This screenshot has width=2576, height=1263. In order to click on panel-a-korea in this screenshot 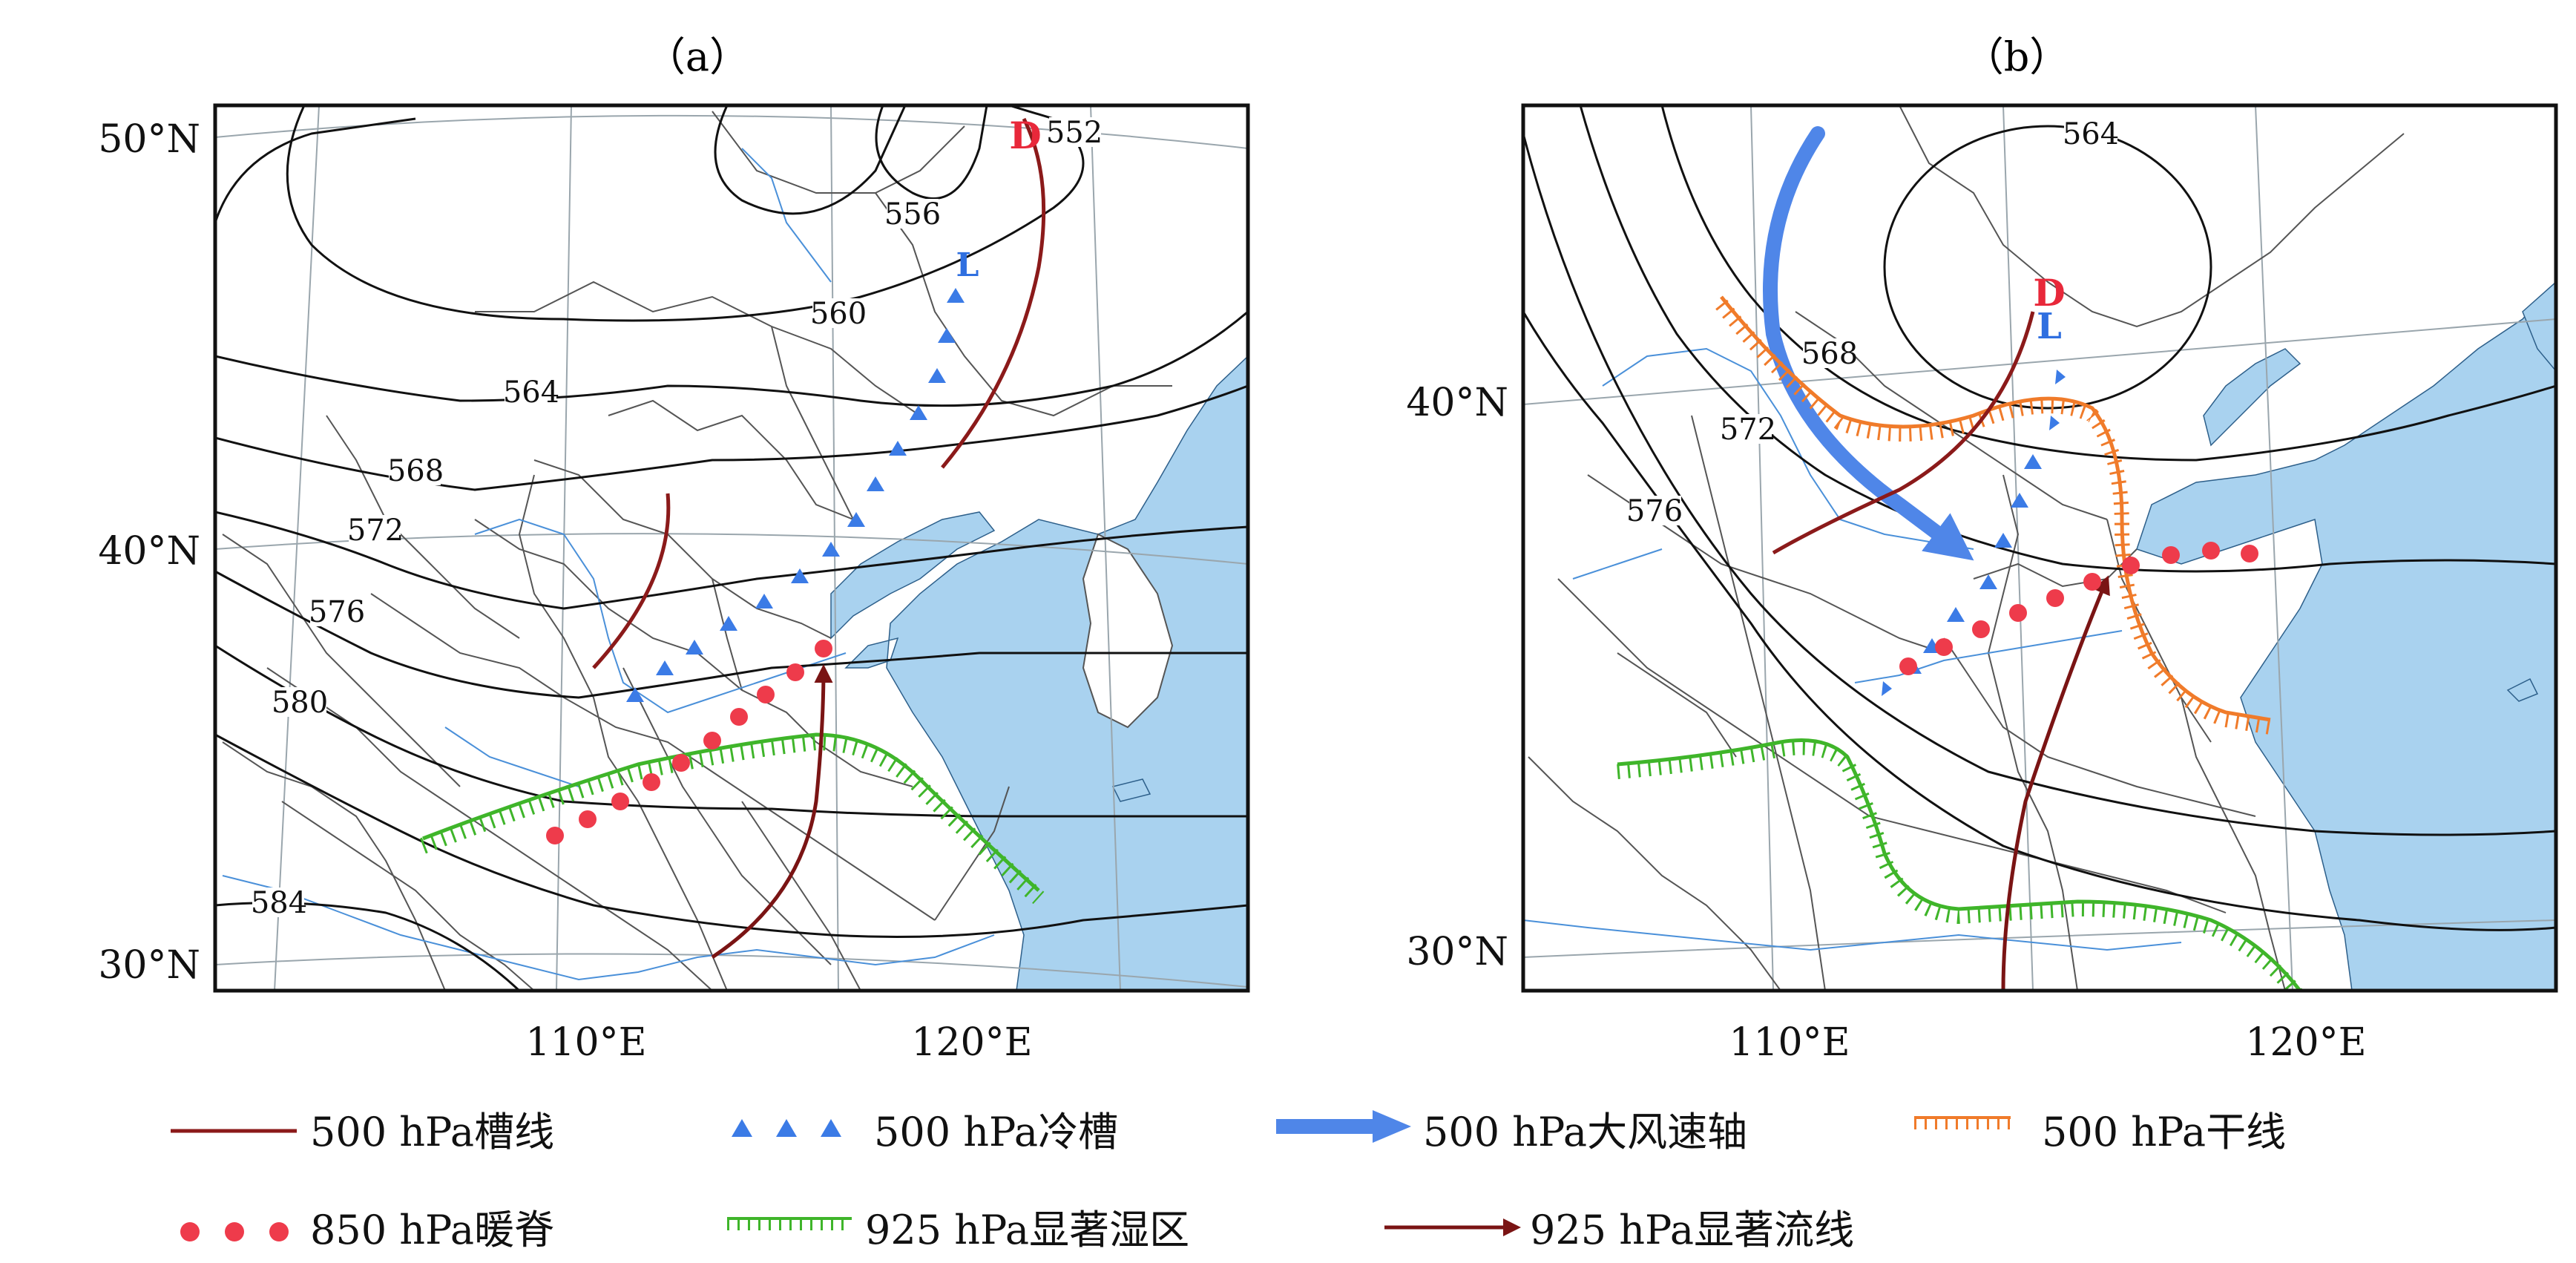, I will do `click(1128, 631)`.